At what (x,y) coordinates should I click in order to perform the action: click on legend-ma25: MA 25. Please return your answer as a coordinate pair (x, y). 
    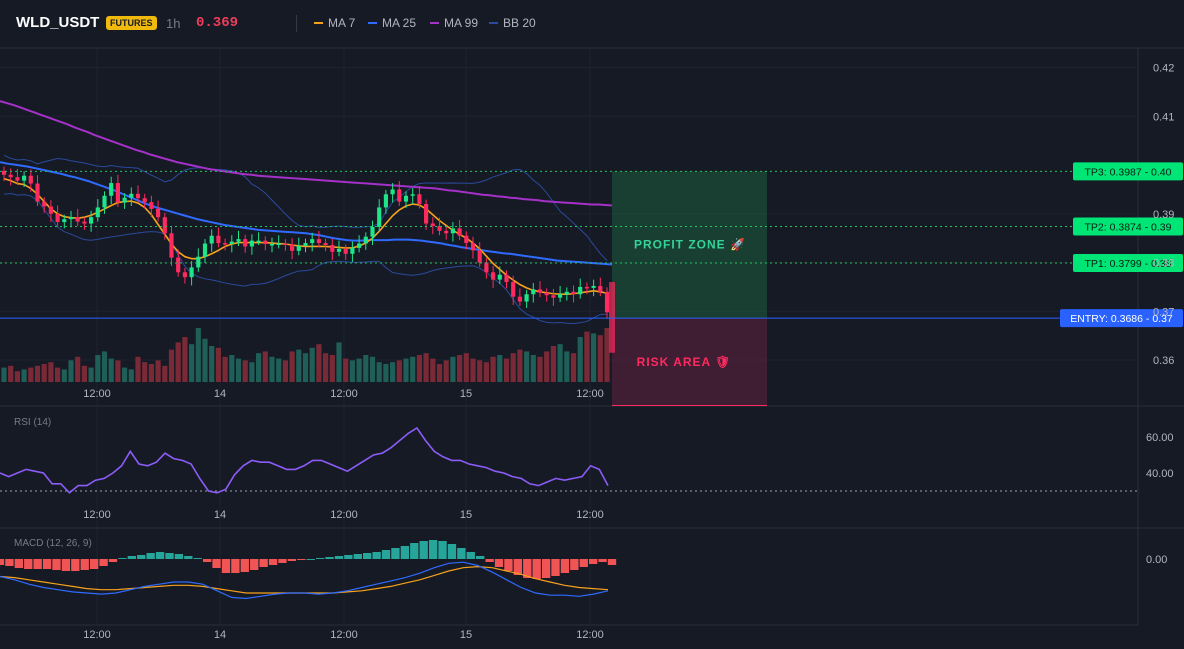
    Looking at the image, I should click on (392, 23).